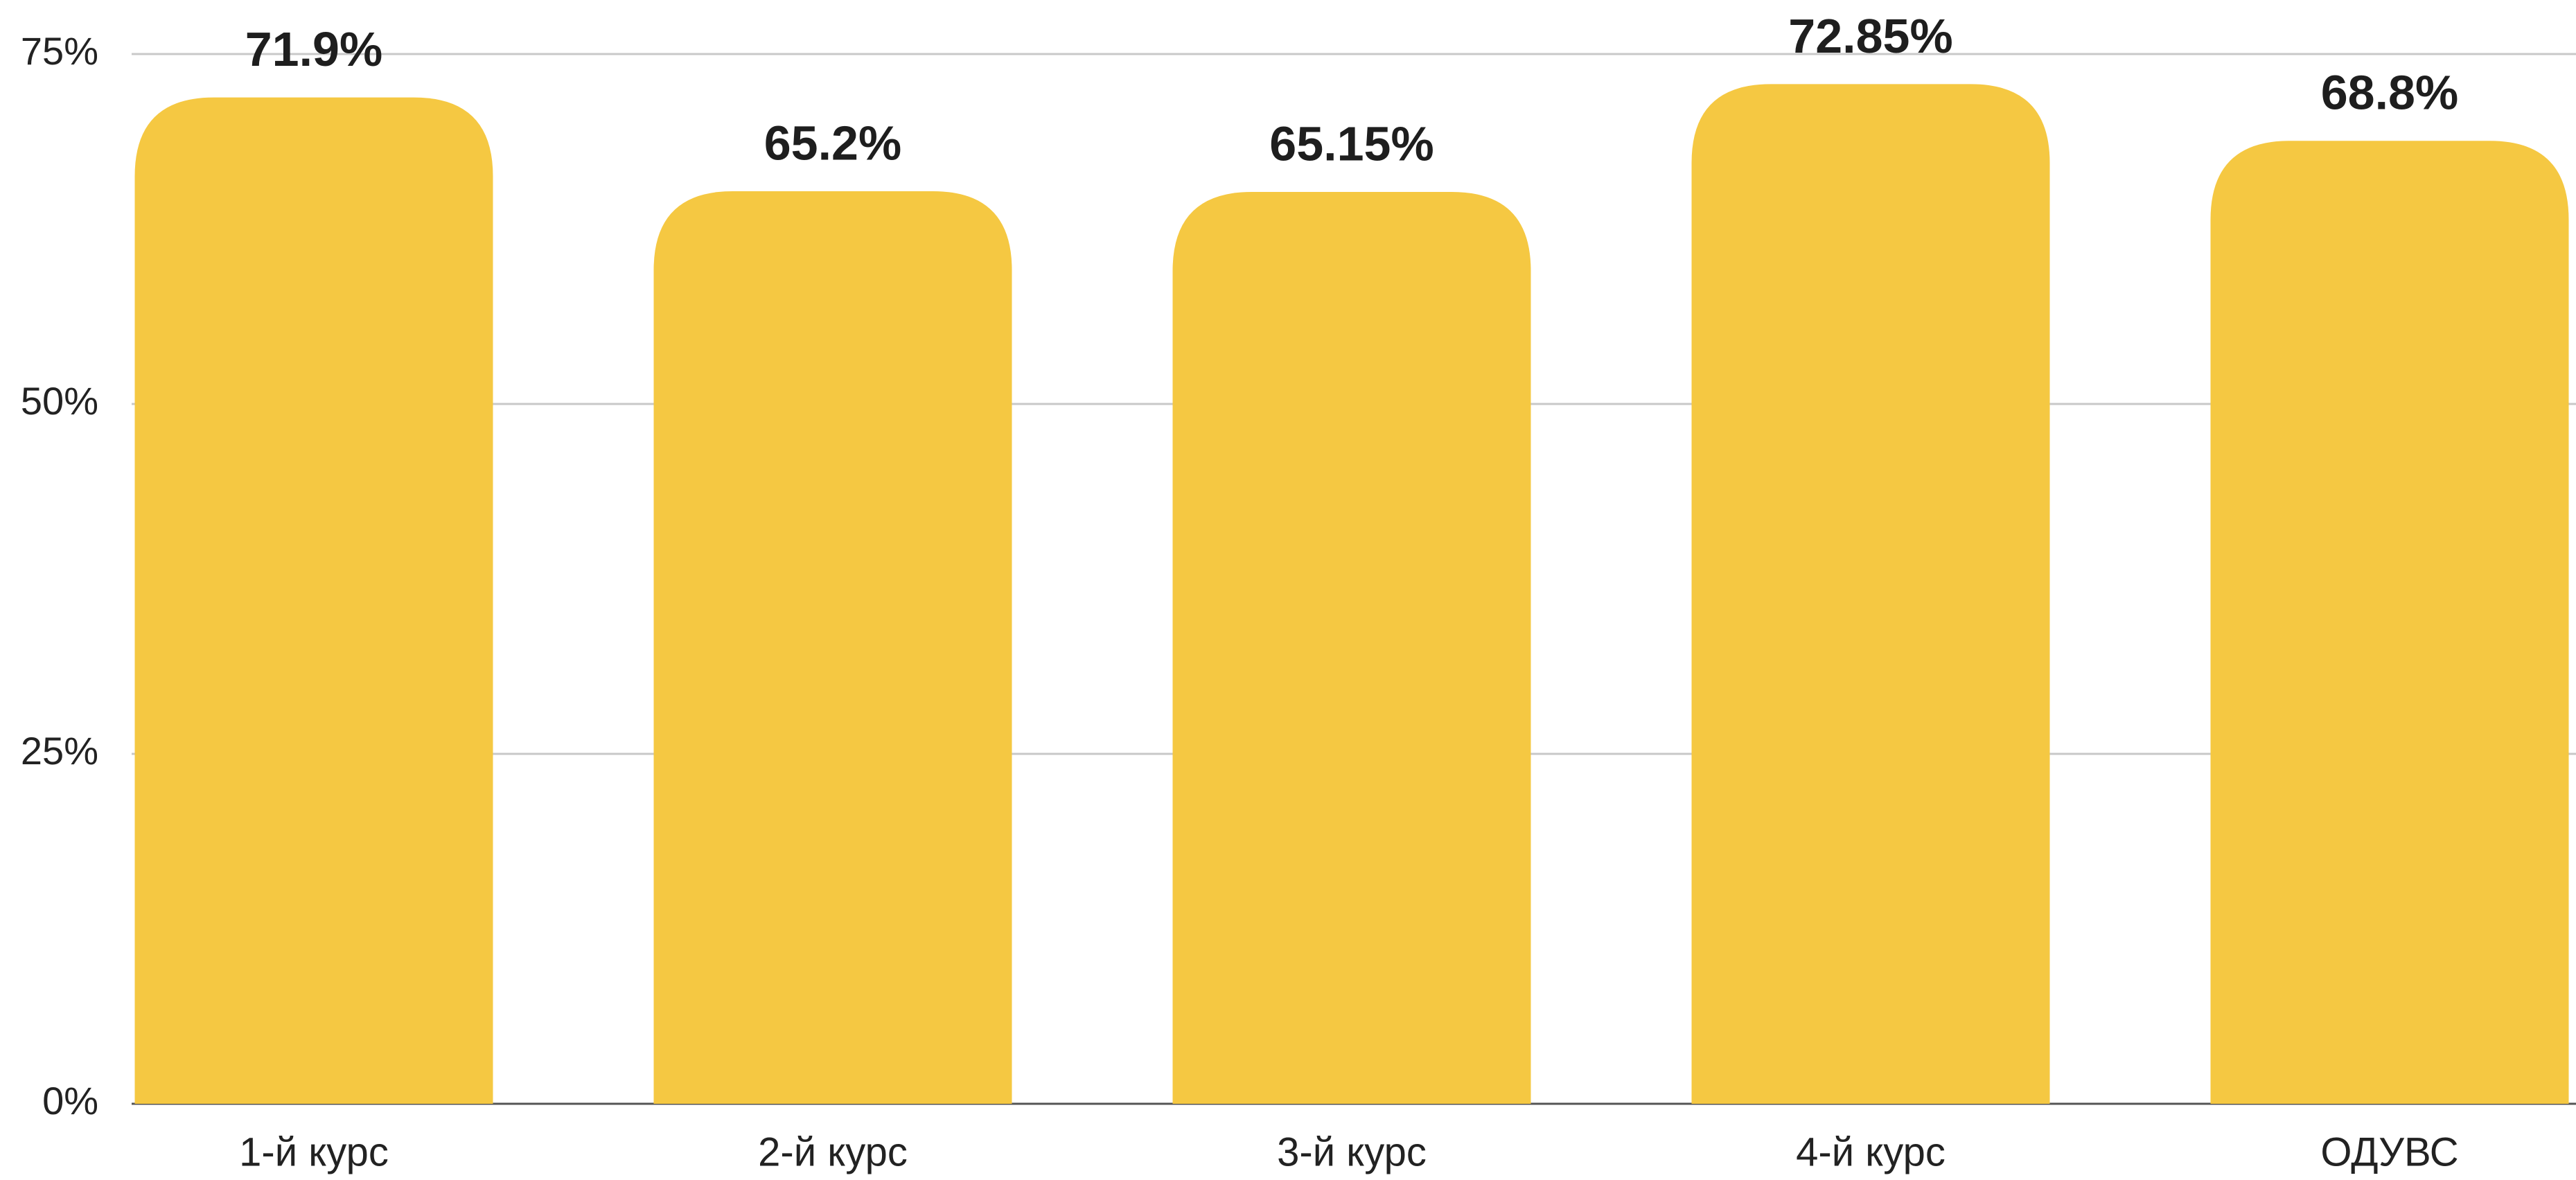 The width and height of the screenshot is (2576, 1180). What do you see at coordinates (314, 1151) in the screenshot?
I see `x-tick-label: 1-й курс` at bounding box center [314, 1151].